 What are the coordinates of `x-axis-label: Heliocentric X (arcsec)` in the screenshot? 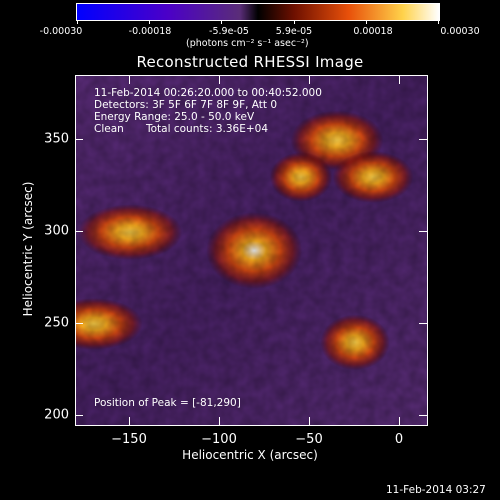 It's located at (250, 455).